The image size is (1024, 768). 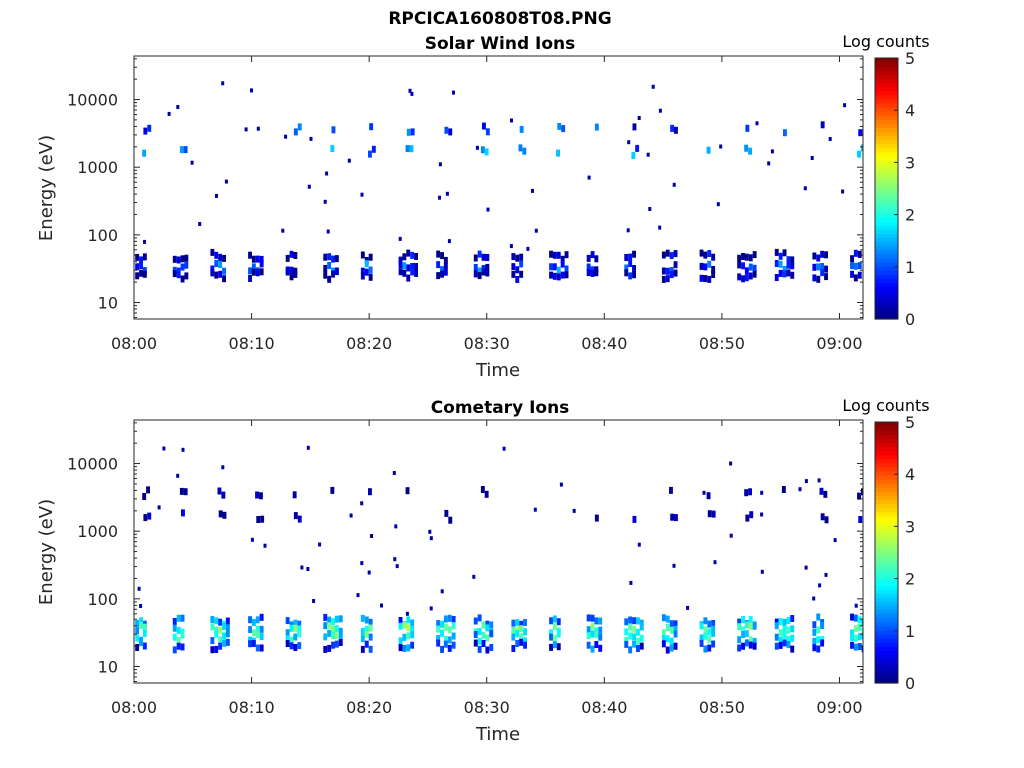 I want to click on colorbar-tick-label: 1, so click(x=910, y=267).